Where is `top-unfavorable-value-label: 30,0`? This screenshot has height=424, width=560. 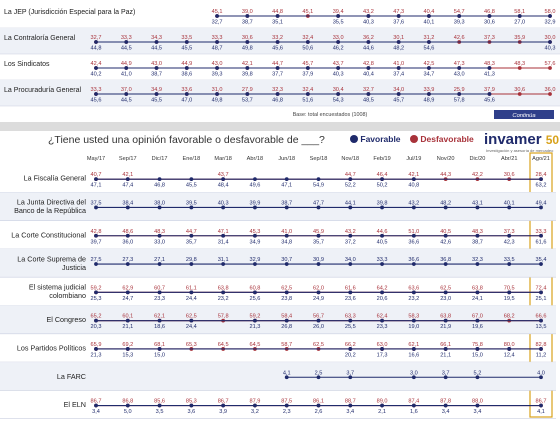 top-unfavorable-value-label: 30,0 is located at coordinates (550, 38).